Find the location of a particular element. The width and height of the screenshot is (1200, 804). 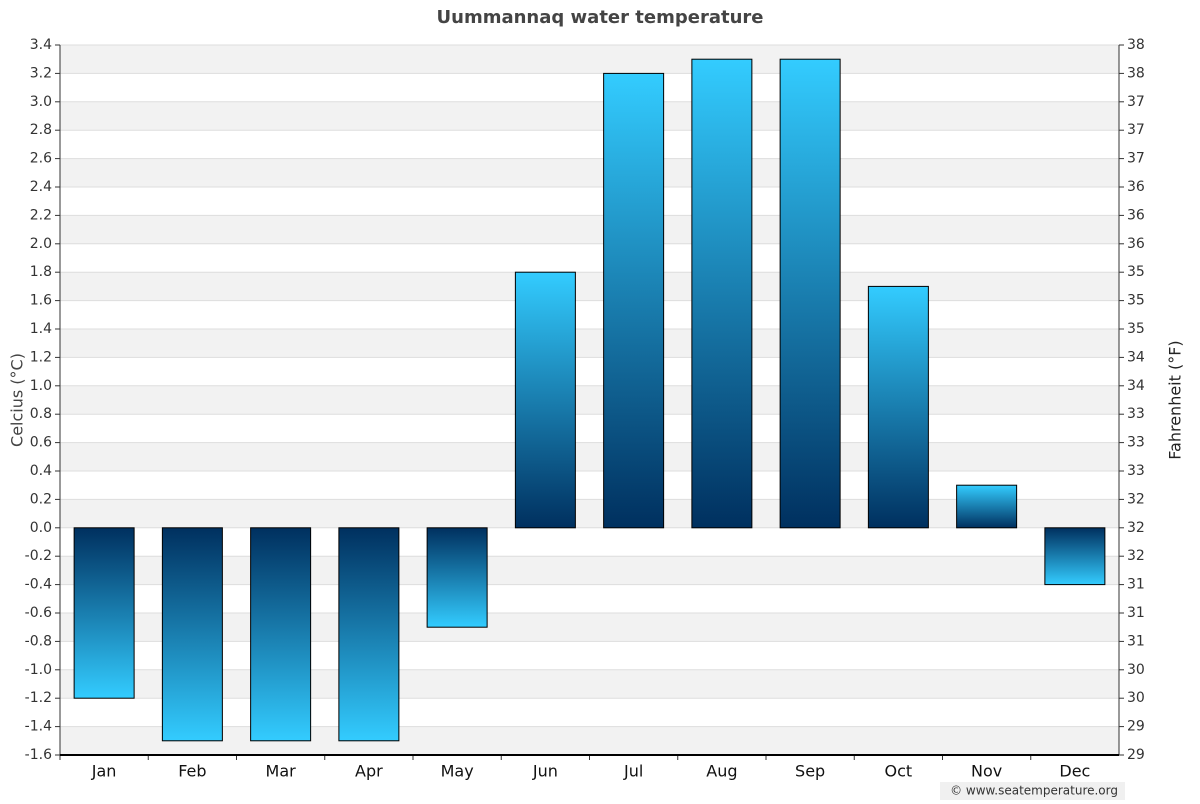

x-tick-label: Dec is located at coordinates (1074, 771).